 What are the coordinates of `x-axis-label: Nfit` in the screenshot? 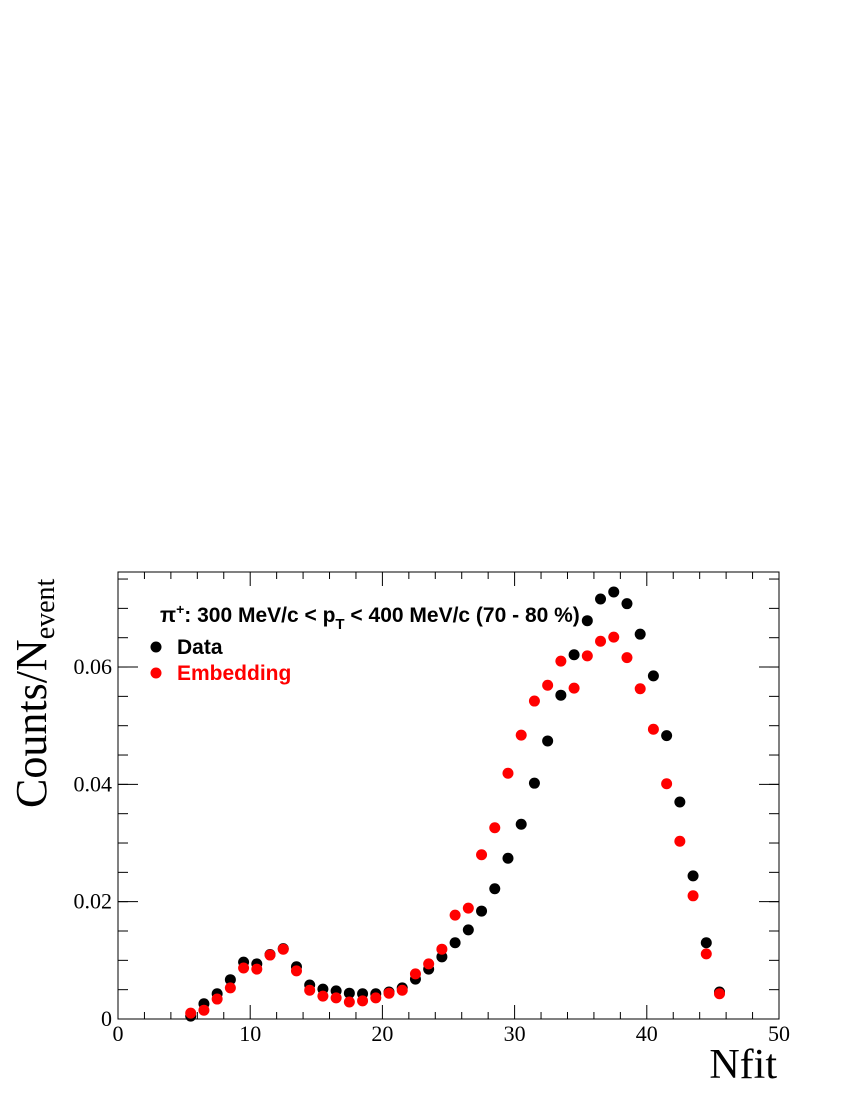 It's located at (743, 1065).